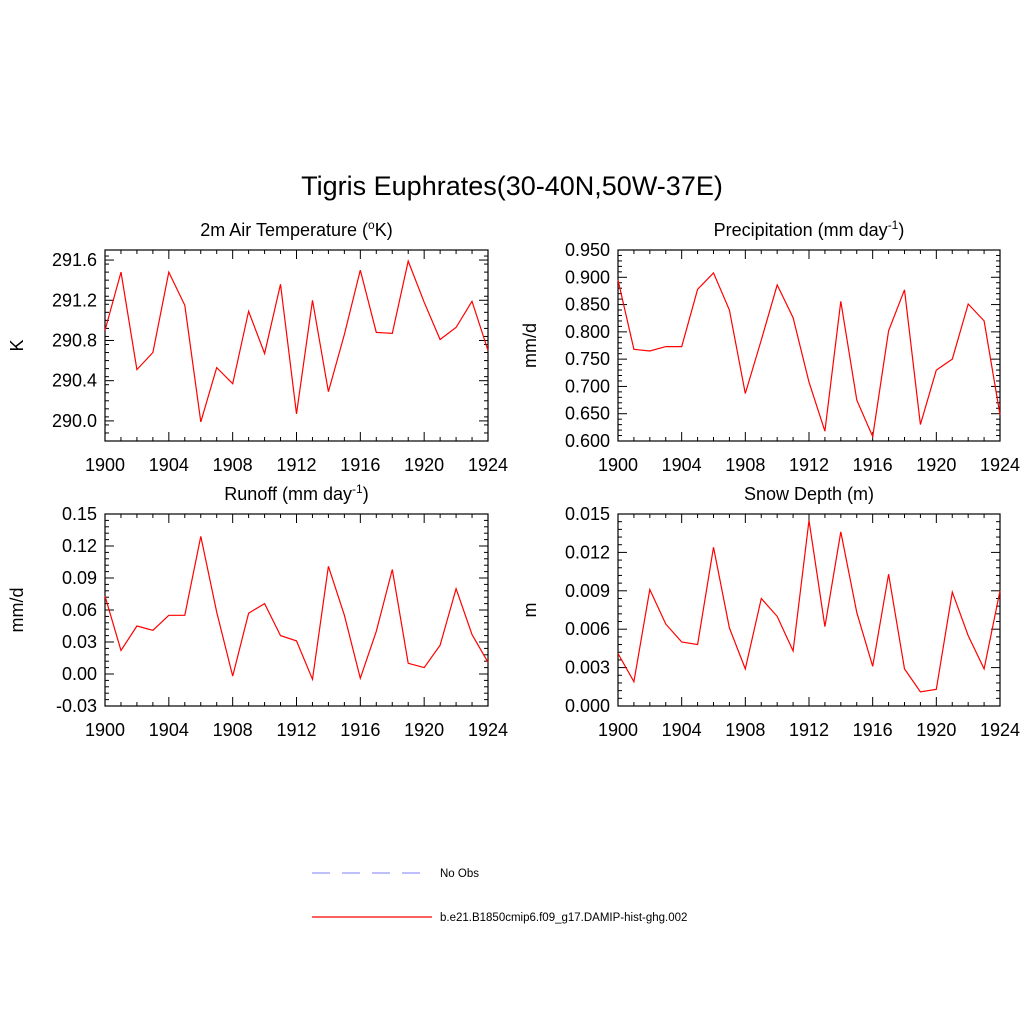  I want to click on panel-title: Runoff (mm day-1), so click(296, 493).